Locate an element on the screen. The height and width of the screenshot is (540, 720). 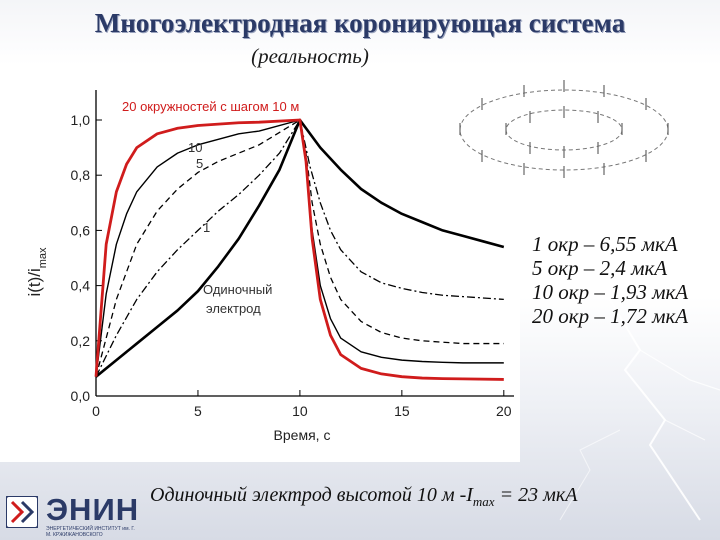
legend-title: 20 окружностей с шагом 10 м is located at coordinates (210, 106).